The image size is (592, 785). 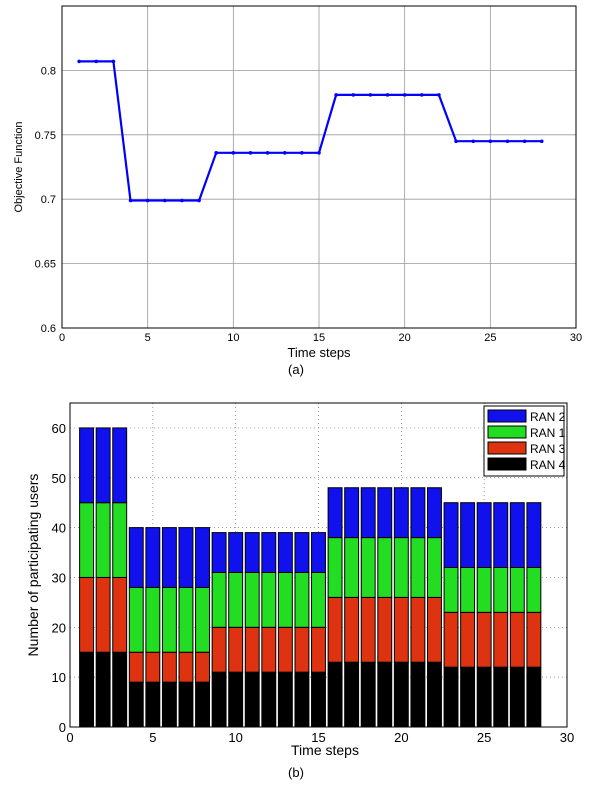 What do you see at coordinates (45, 265) in the screenshot?
I see `chart-a-ytick-label: 0.65` at bounding box center [45, 265].